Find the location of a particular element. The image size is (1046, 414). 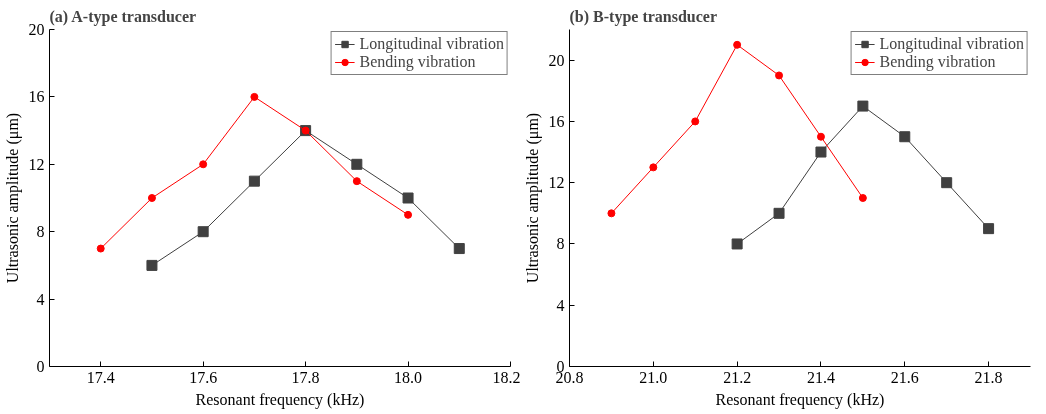

x-tick-label: 21.0 is located at coordinates (653, 377).